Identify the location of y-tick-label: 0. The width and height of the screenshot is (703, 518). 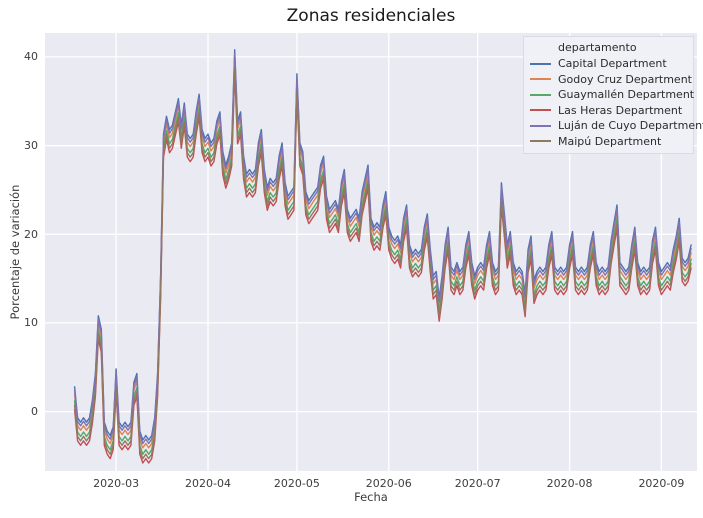
(34, 412).